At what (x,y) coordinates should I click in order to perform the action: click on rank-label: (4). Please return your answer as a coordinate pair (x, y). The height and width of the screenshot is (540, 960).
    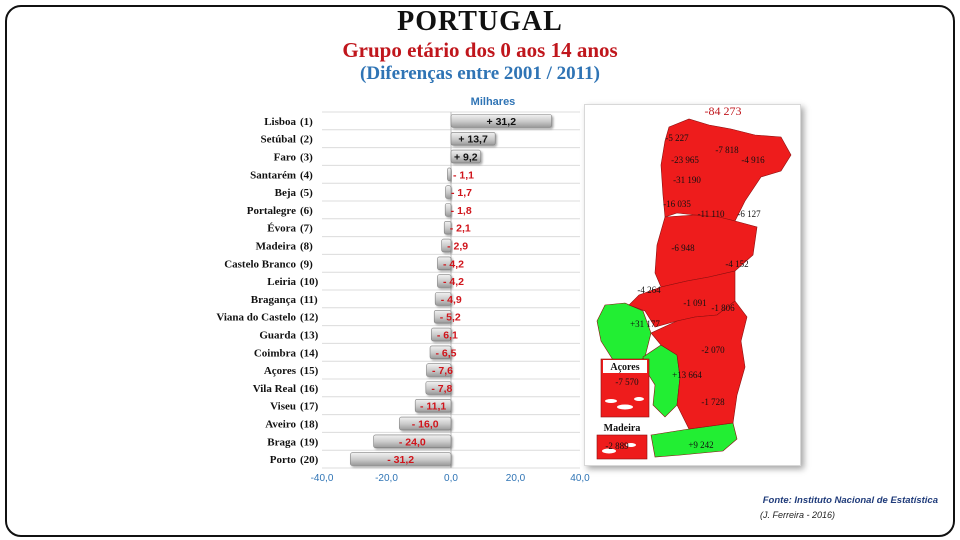
    Looking at the image, I should click on (306, 175).